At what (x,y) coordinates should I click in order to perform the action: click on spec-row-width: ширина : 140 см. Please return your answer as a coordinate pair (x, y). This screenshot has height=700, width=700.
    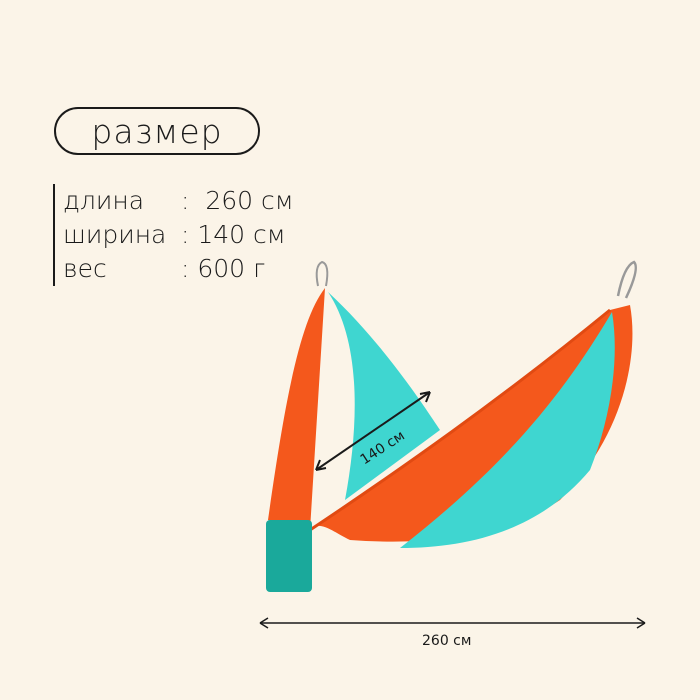
    Looking at the image, I should click on (178, 235).